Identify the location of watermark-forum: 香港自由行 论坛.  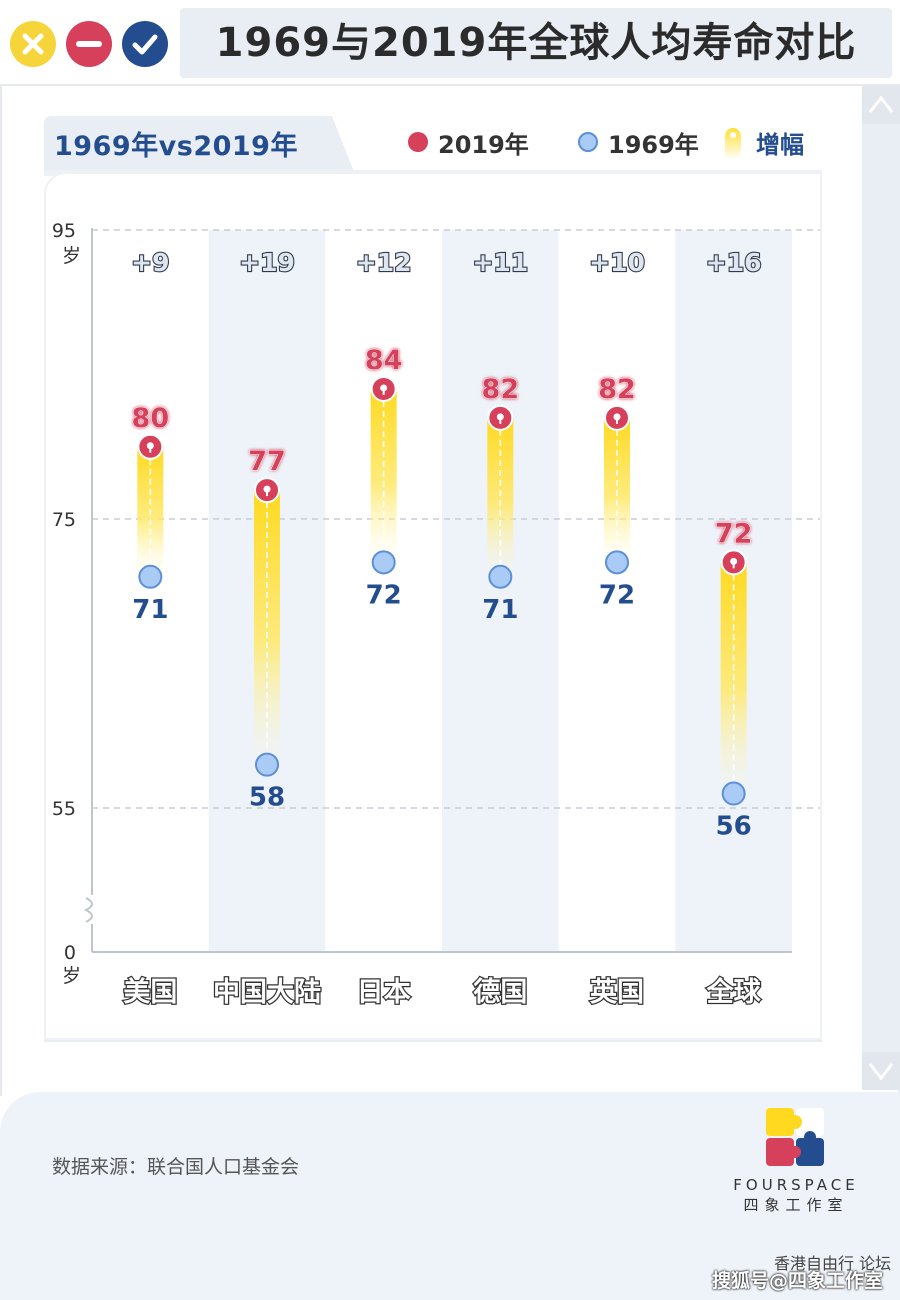
(832, 1262).